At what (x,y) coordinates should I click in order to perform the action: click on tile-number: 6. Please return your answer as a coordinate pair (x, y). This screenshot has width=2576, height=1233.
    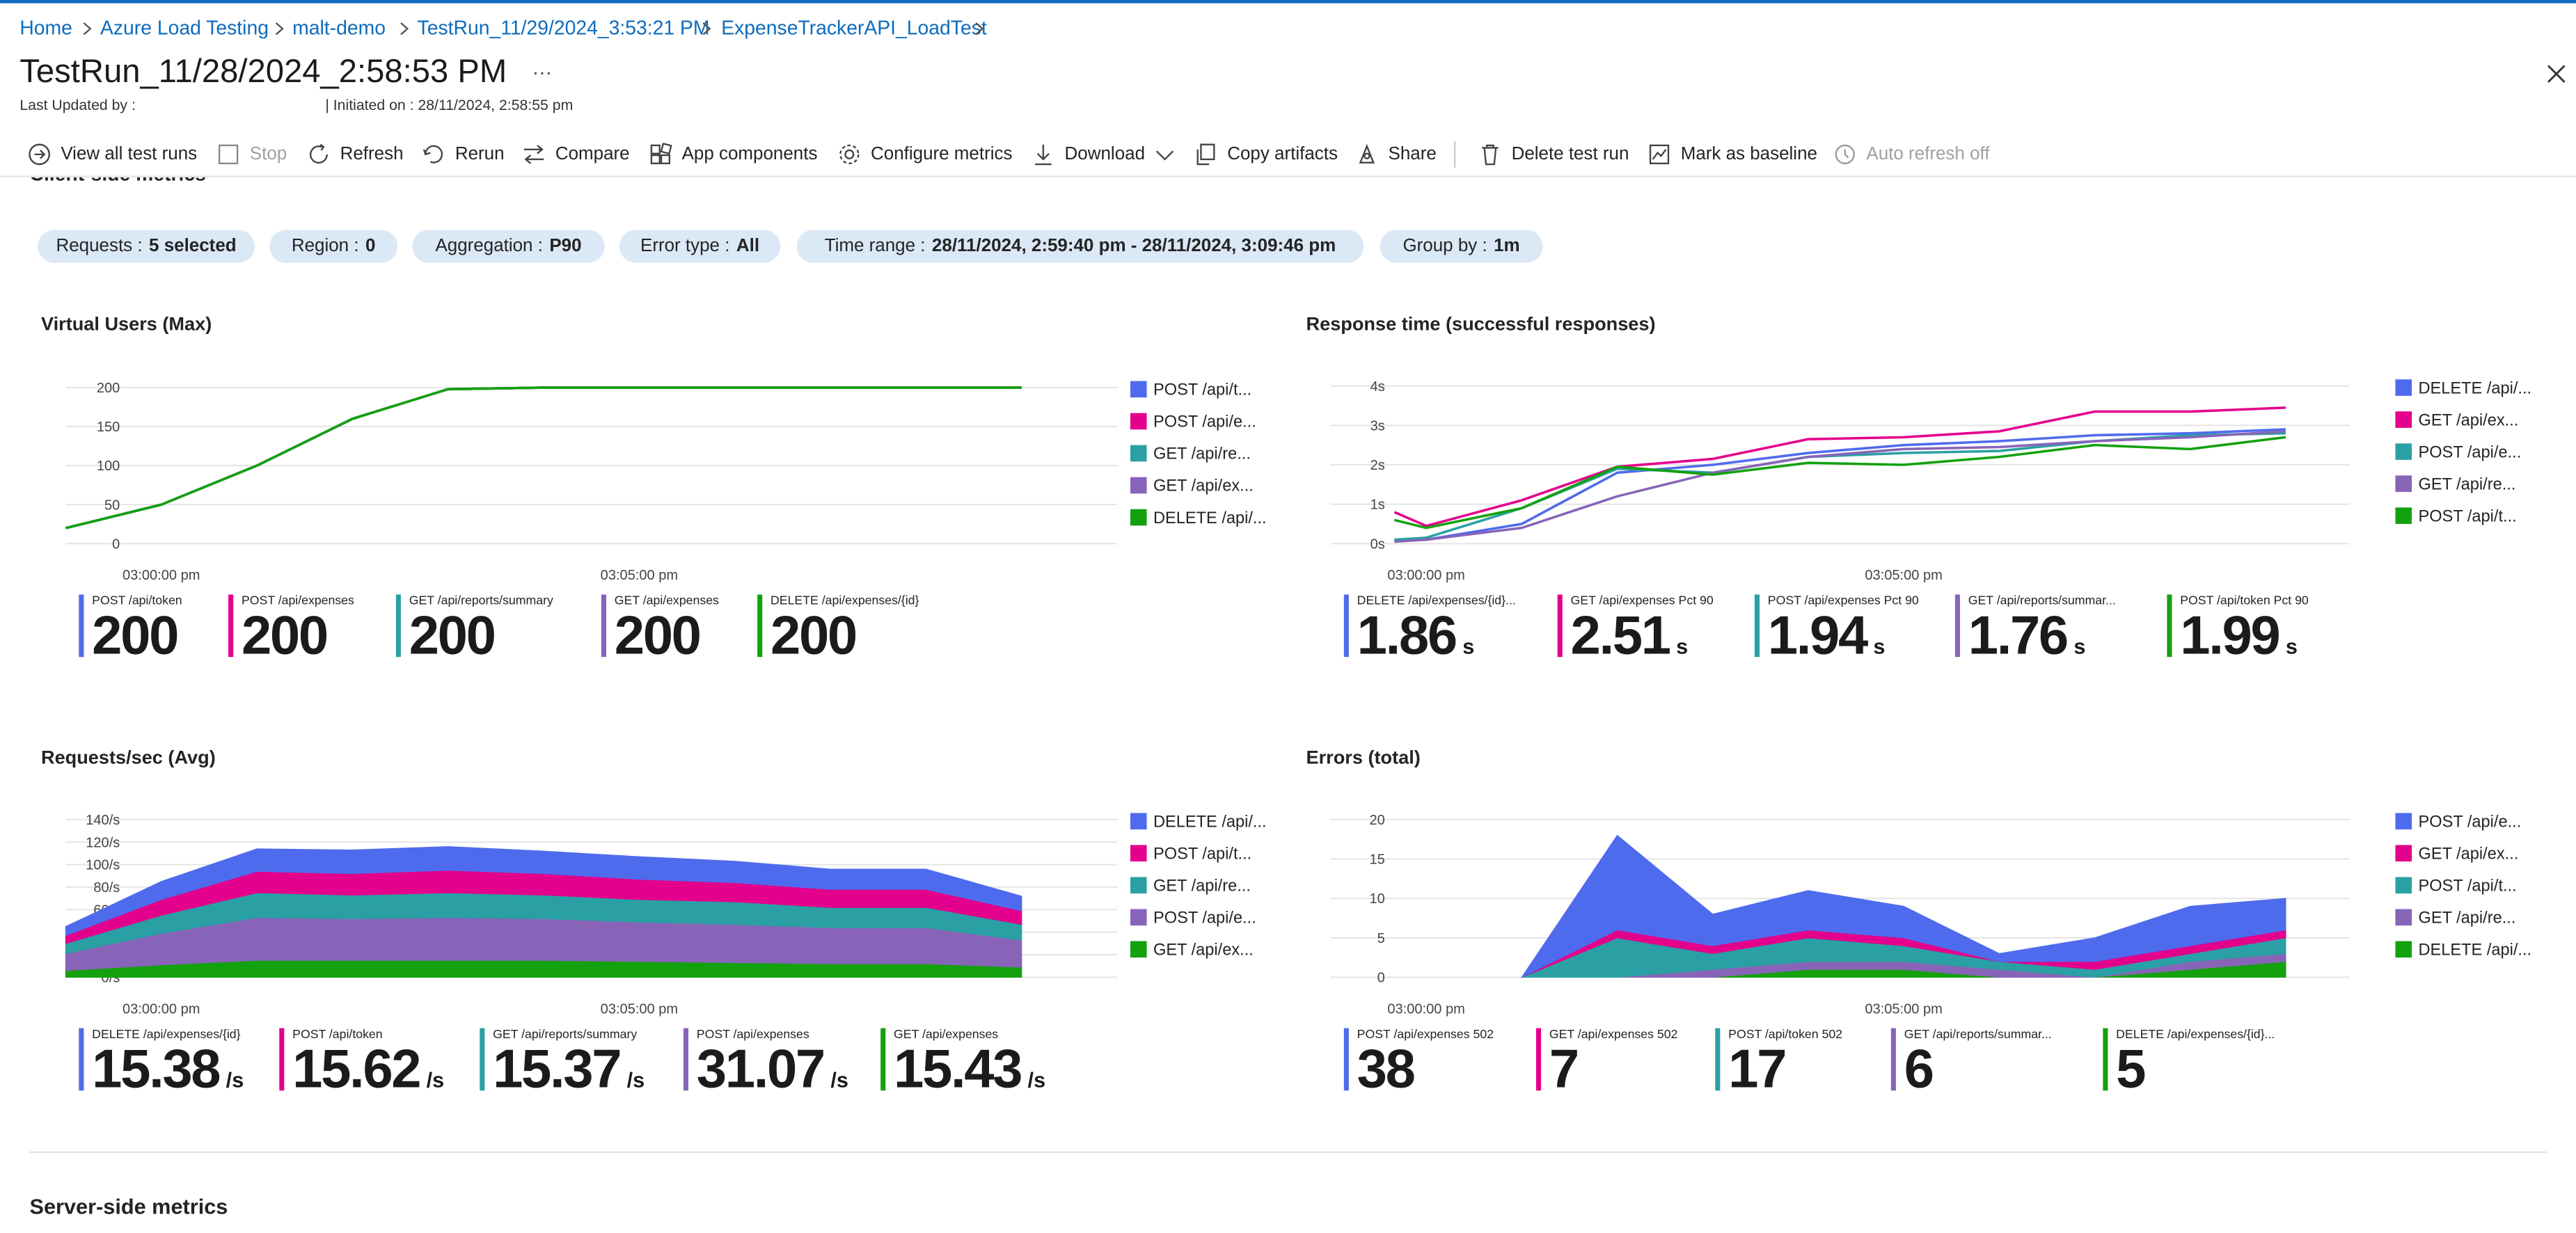
    Looking at the image, I should click on (1918, 1069).